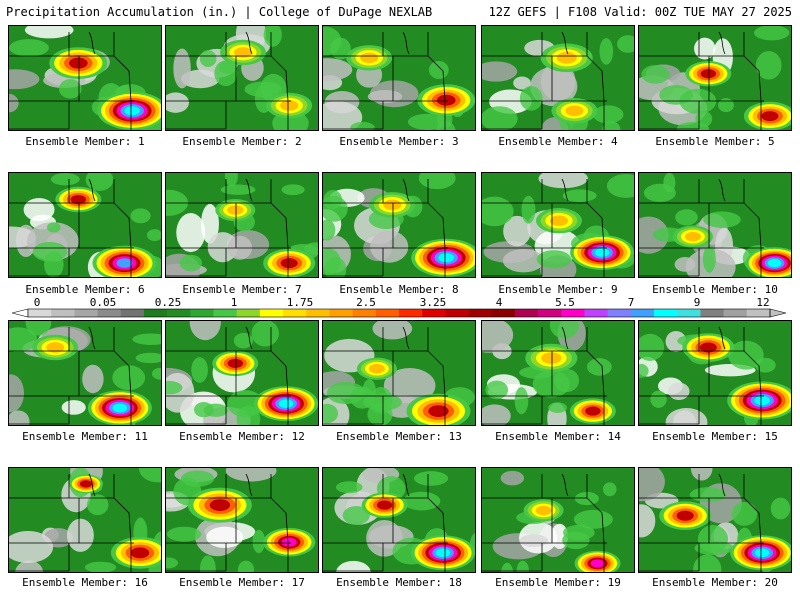 This screenshot has width=800, height=600. Describe the element at coordinates (85, 141) in the screenshot. I see `member-label-1: Ensemble Member: 1` at that location.